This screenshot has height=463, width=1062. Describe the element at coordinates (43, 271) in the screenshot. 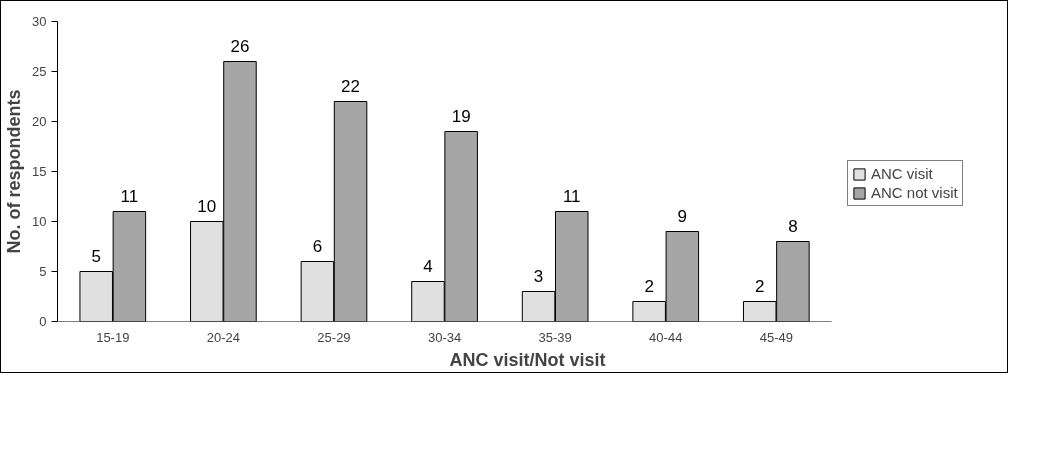

I see `y-tick-label: 5` at that location.